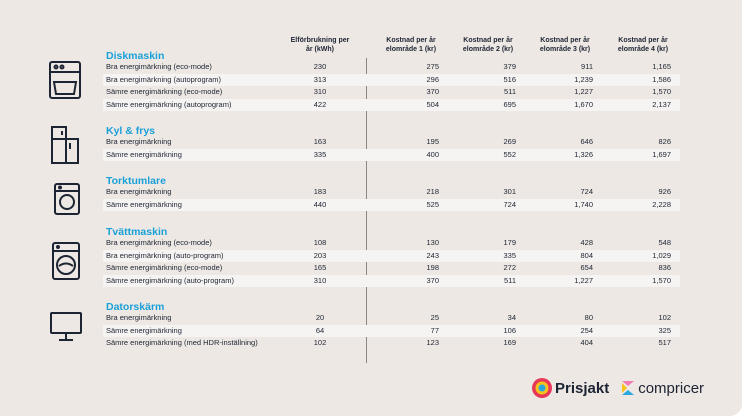  Describe the element at coordinates (391, 142) in the screenshot. I see `table-row: Bra energimärkning 163 195 269 646 826` at that location.